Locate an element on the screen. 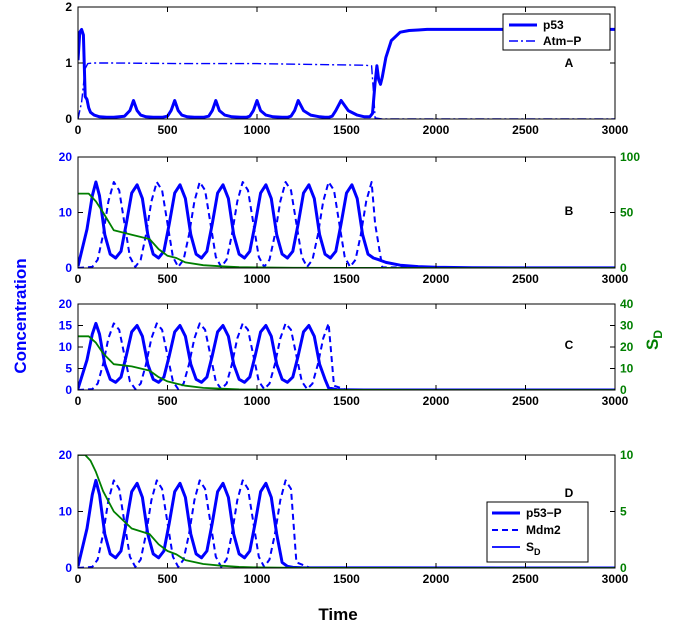  legend-box is located at coordinates (556, 32).